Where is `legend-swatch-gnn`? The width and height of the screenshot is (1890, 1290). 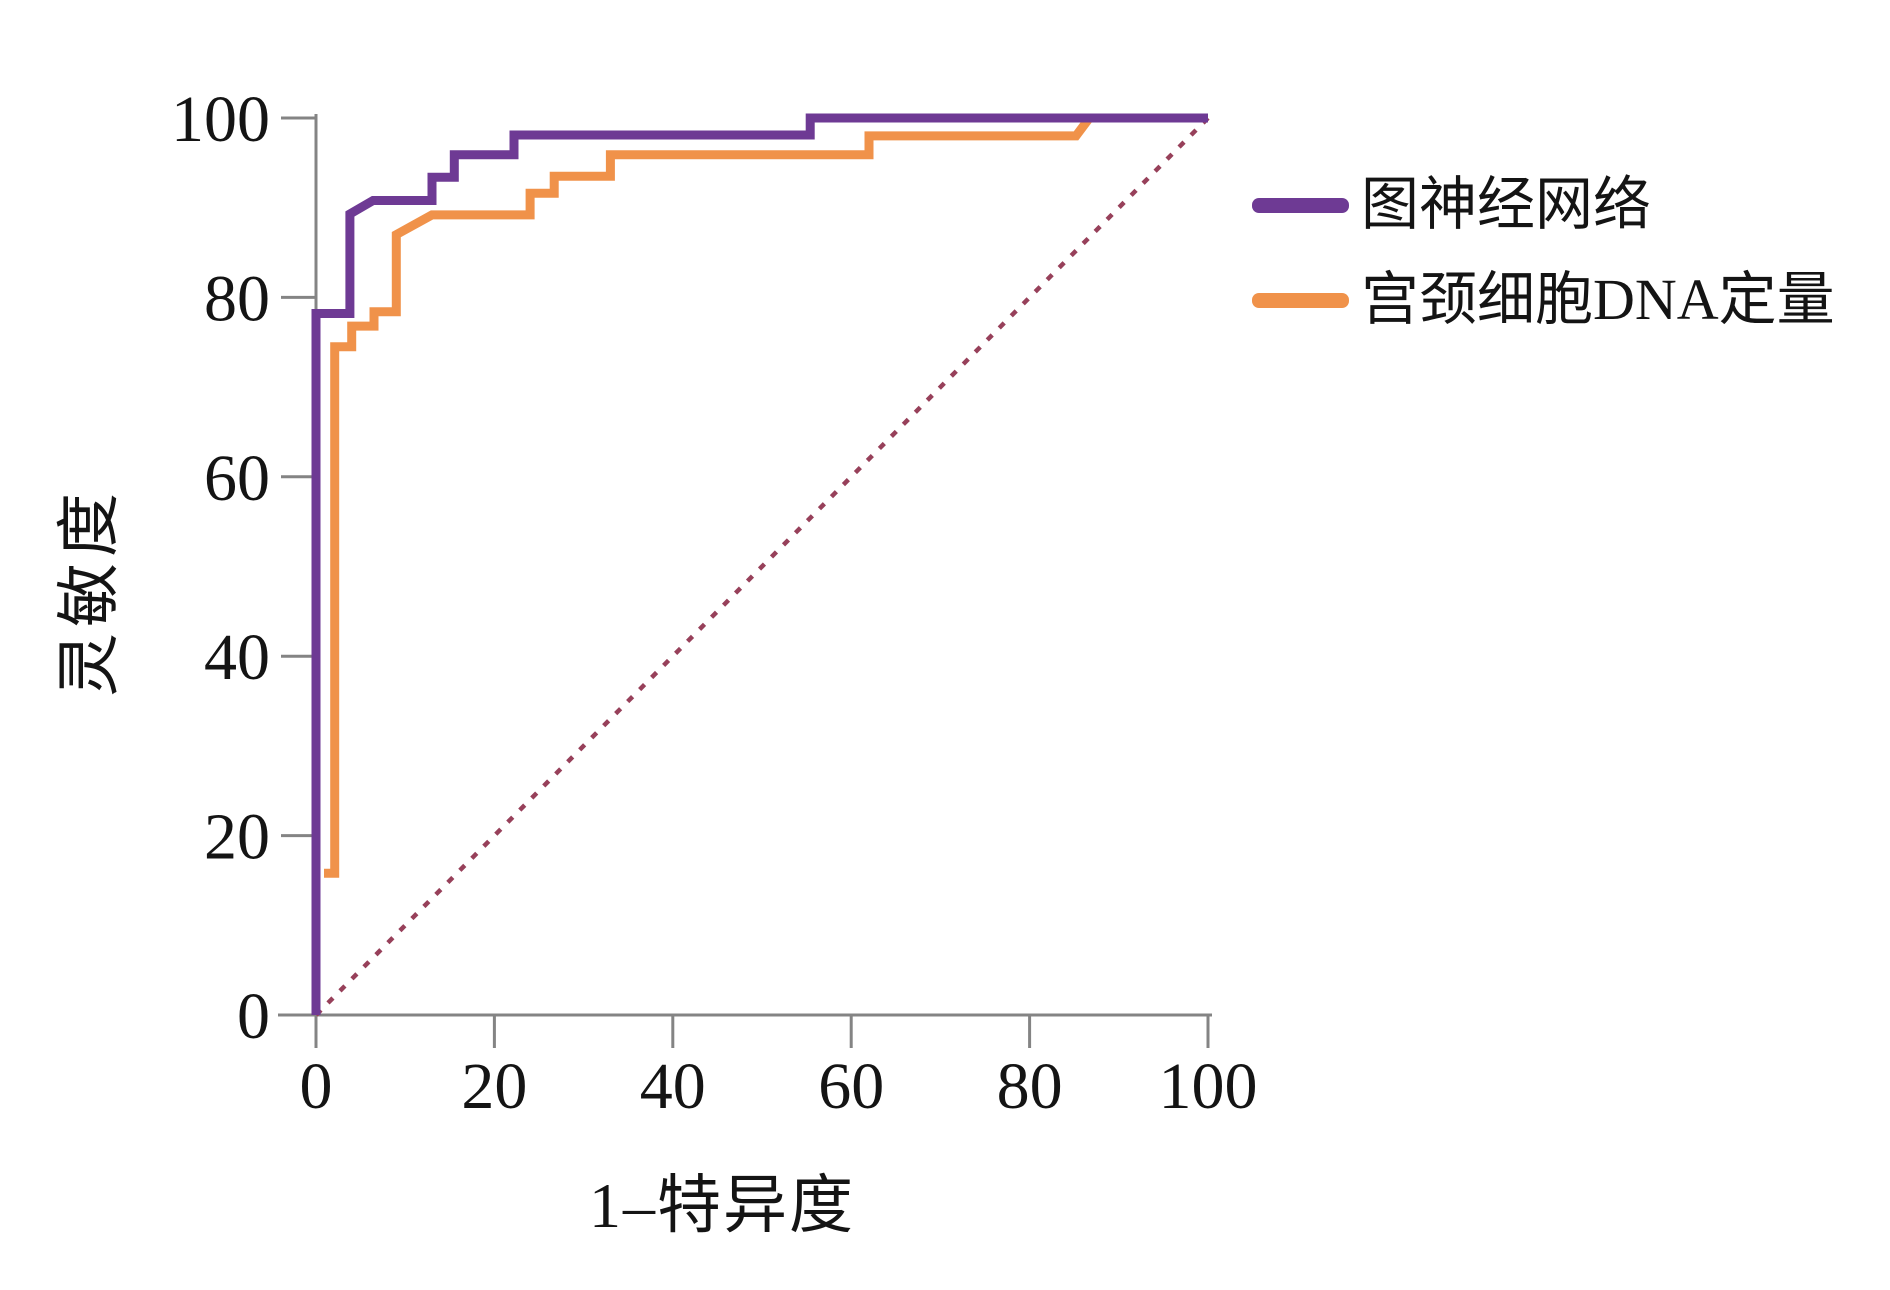 legend-swatch-gnn is located at coordinates (1300, 205).